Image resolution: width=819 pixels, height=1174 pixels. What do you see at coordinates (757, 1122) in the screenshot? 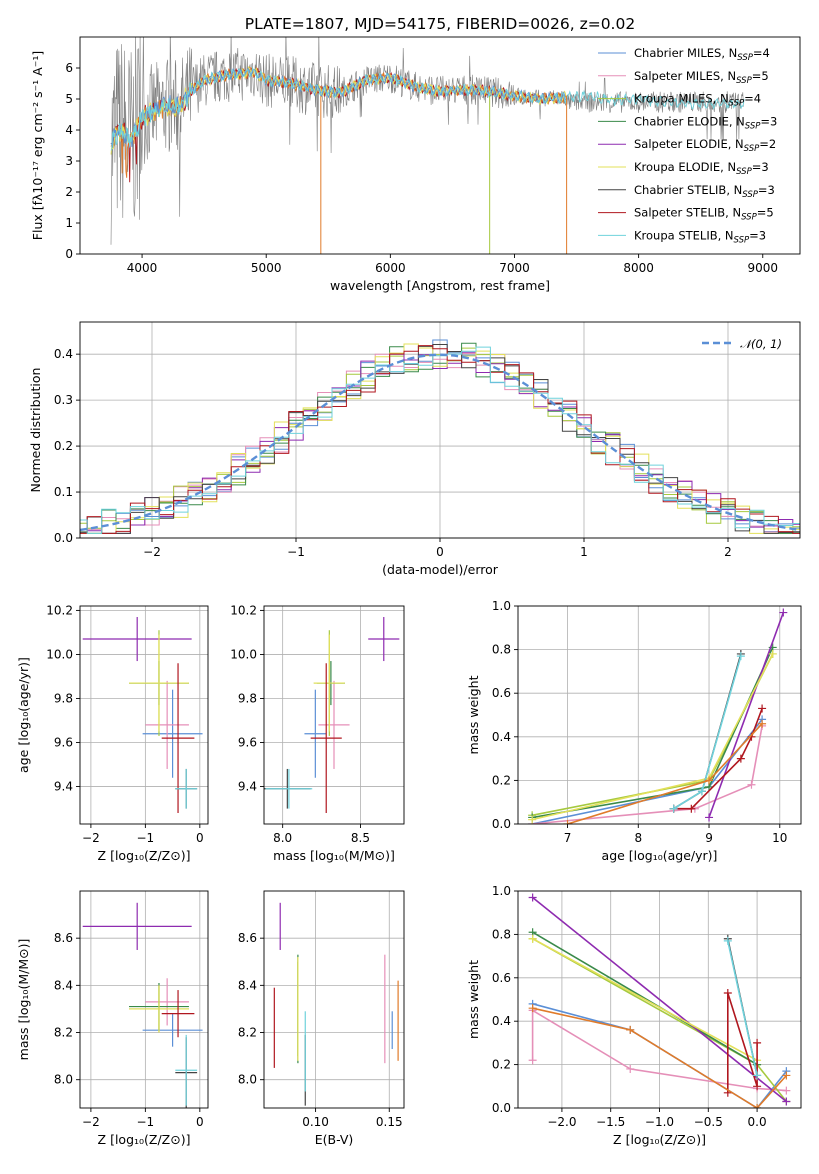
I see `x-tick-label: 0.0` at bounding box center [757, 1122].